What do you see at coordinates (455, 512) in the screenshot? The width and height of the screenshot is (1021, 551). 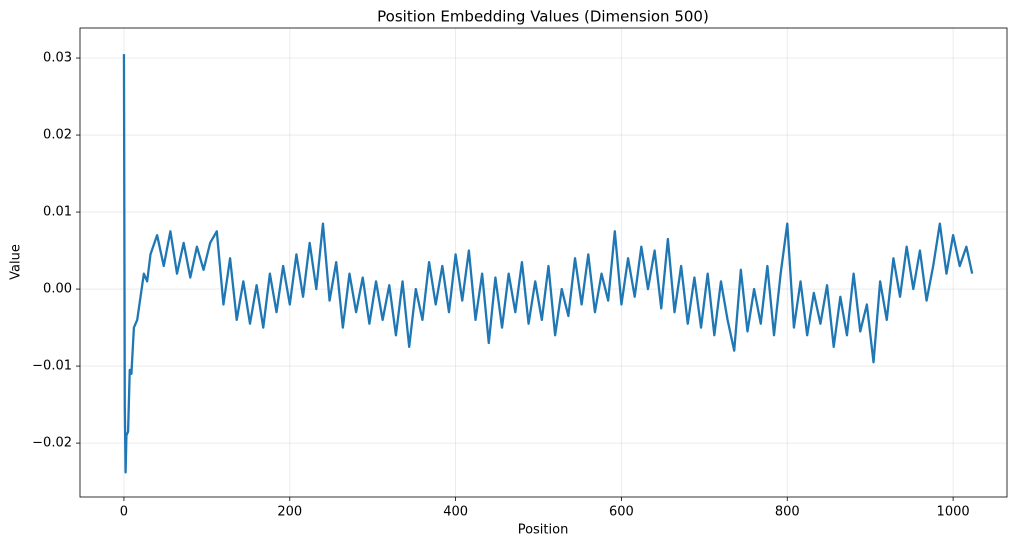 I see `x-tick-label: 400` at bounding box center [455, 512].